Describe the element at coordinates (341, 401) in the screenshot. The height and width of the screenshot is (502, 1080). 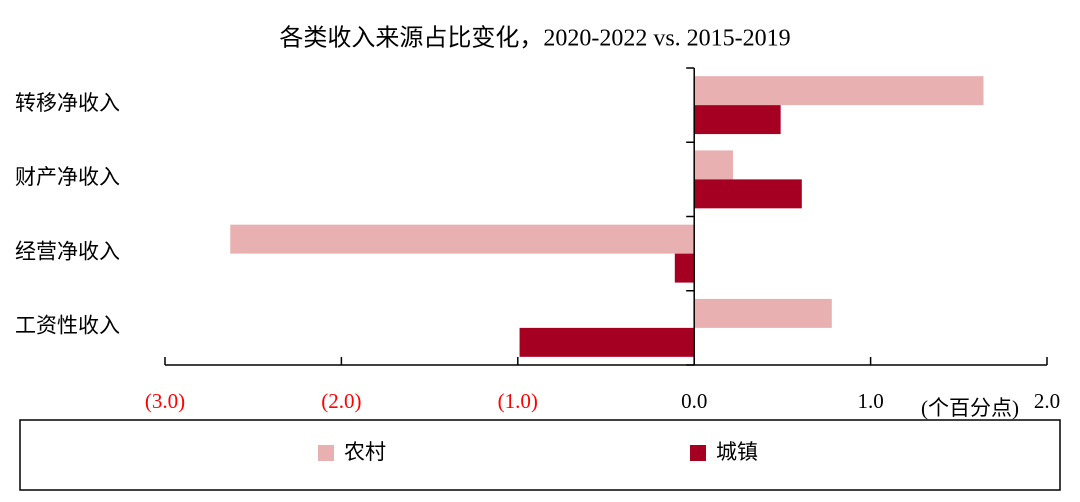
I see `x-tick-label: (2.0)` at that location.